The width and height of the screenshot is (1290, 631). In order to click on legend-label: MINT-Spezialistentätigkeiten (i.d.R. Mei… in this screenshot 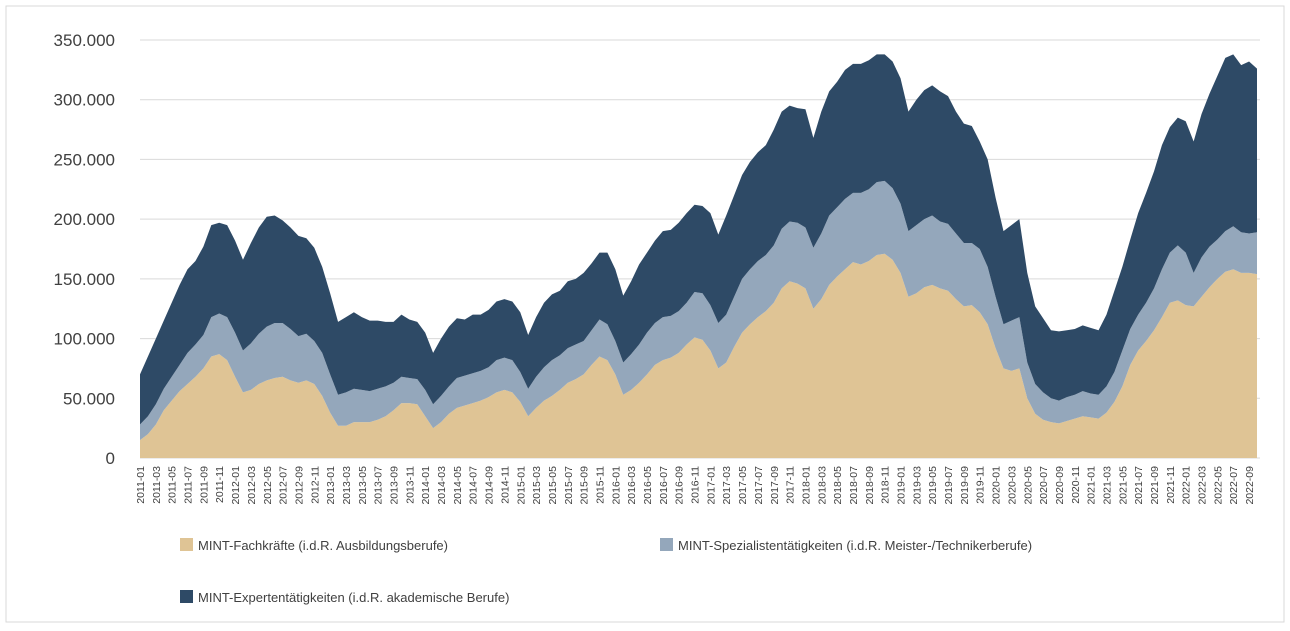, I will do `click(855, 545)`.